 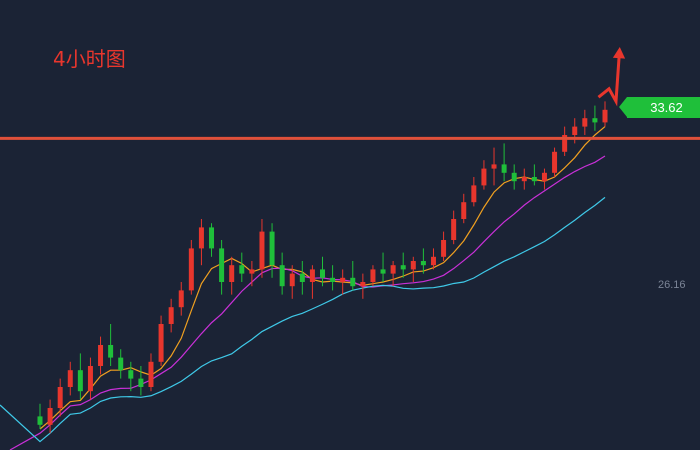 What do you see at coordinates (609, 78) in the screenshot?
I see `projection-arrow` at bounding box center [609, 78].